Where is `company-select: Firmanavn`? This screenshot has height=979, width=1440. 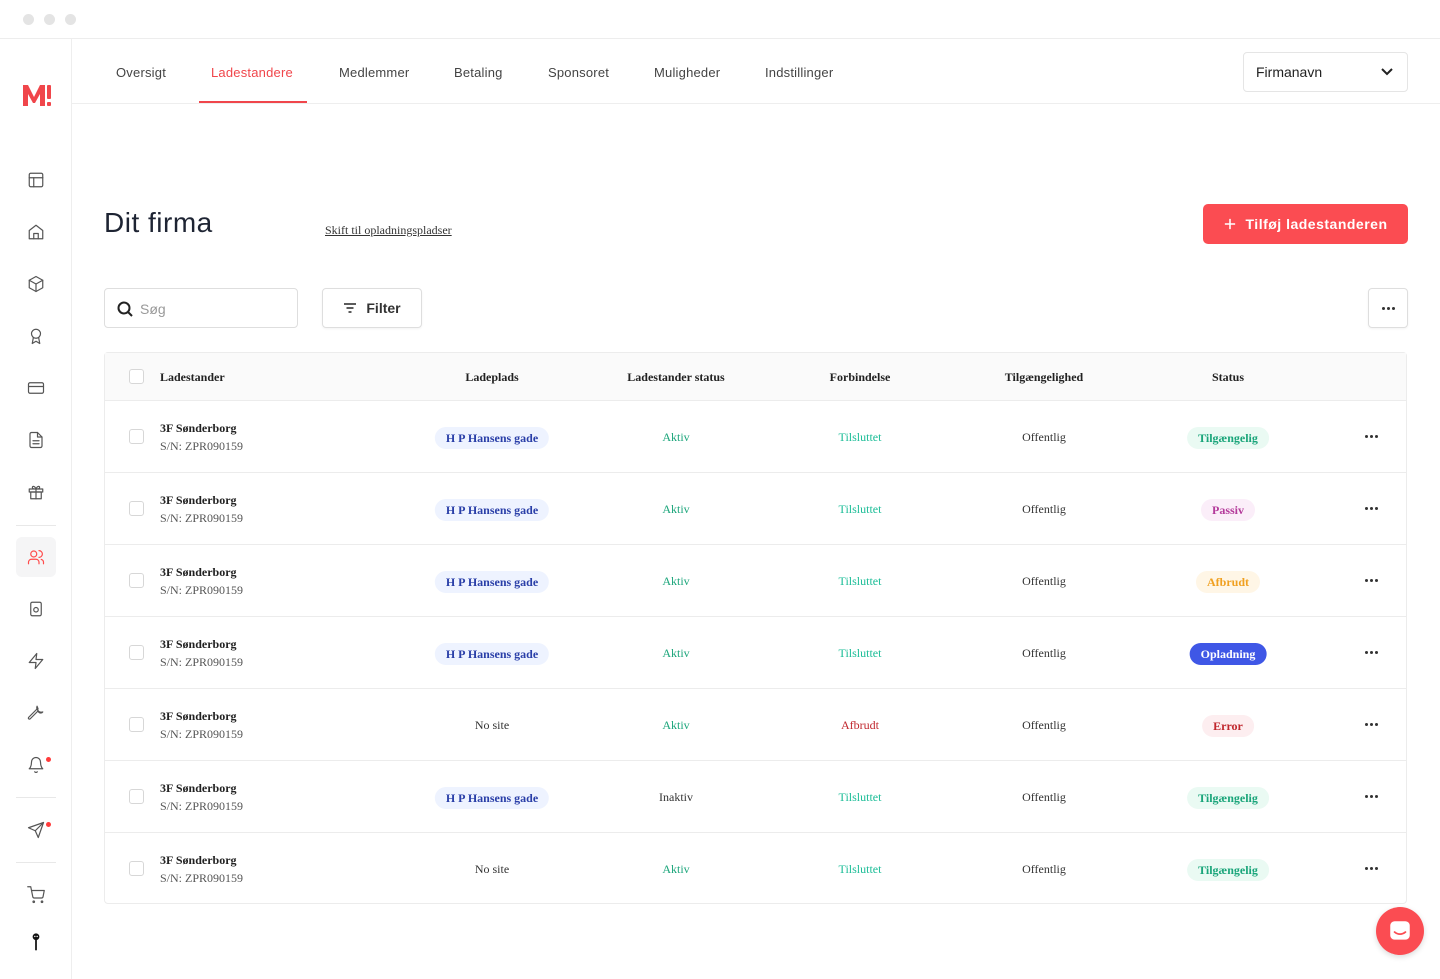 company-select: Firmanavn is located at coordinates (1325, 72).